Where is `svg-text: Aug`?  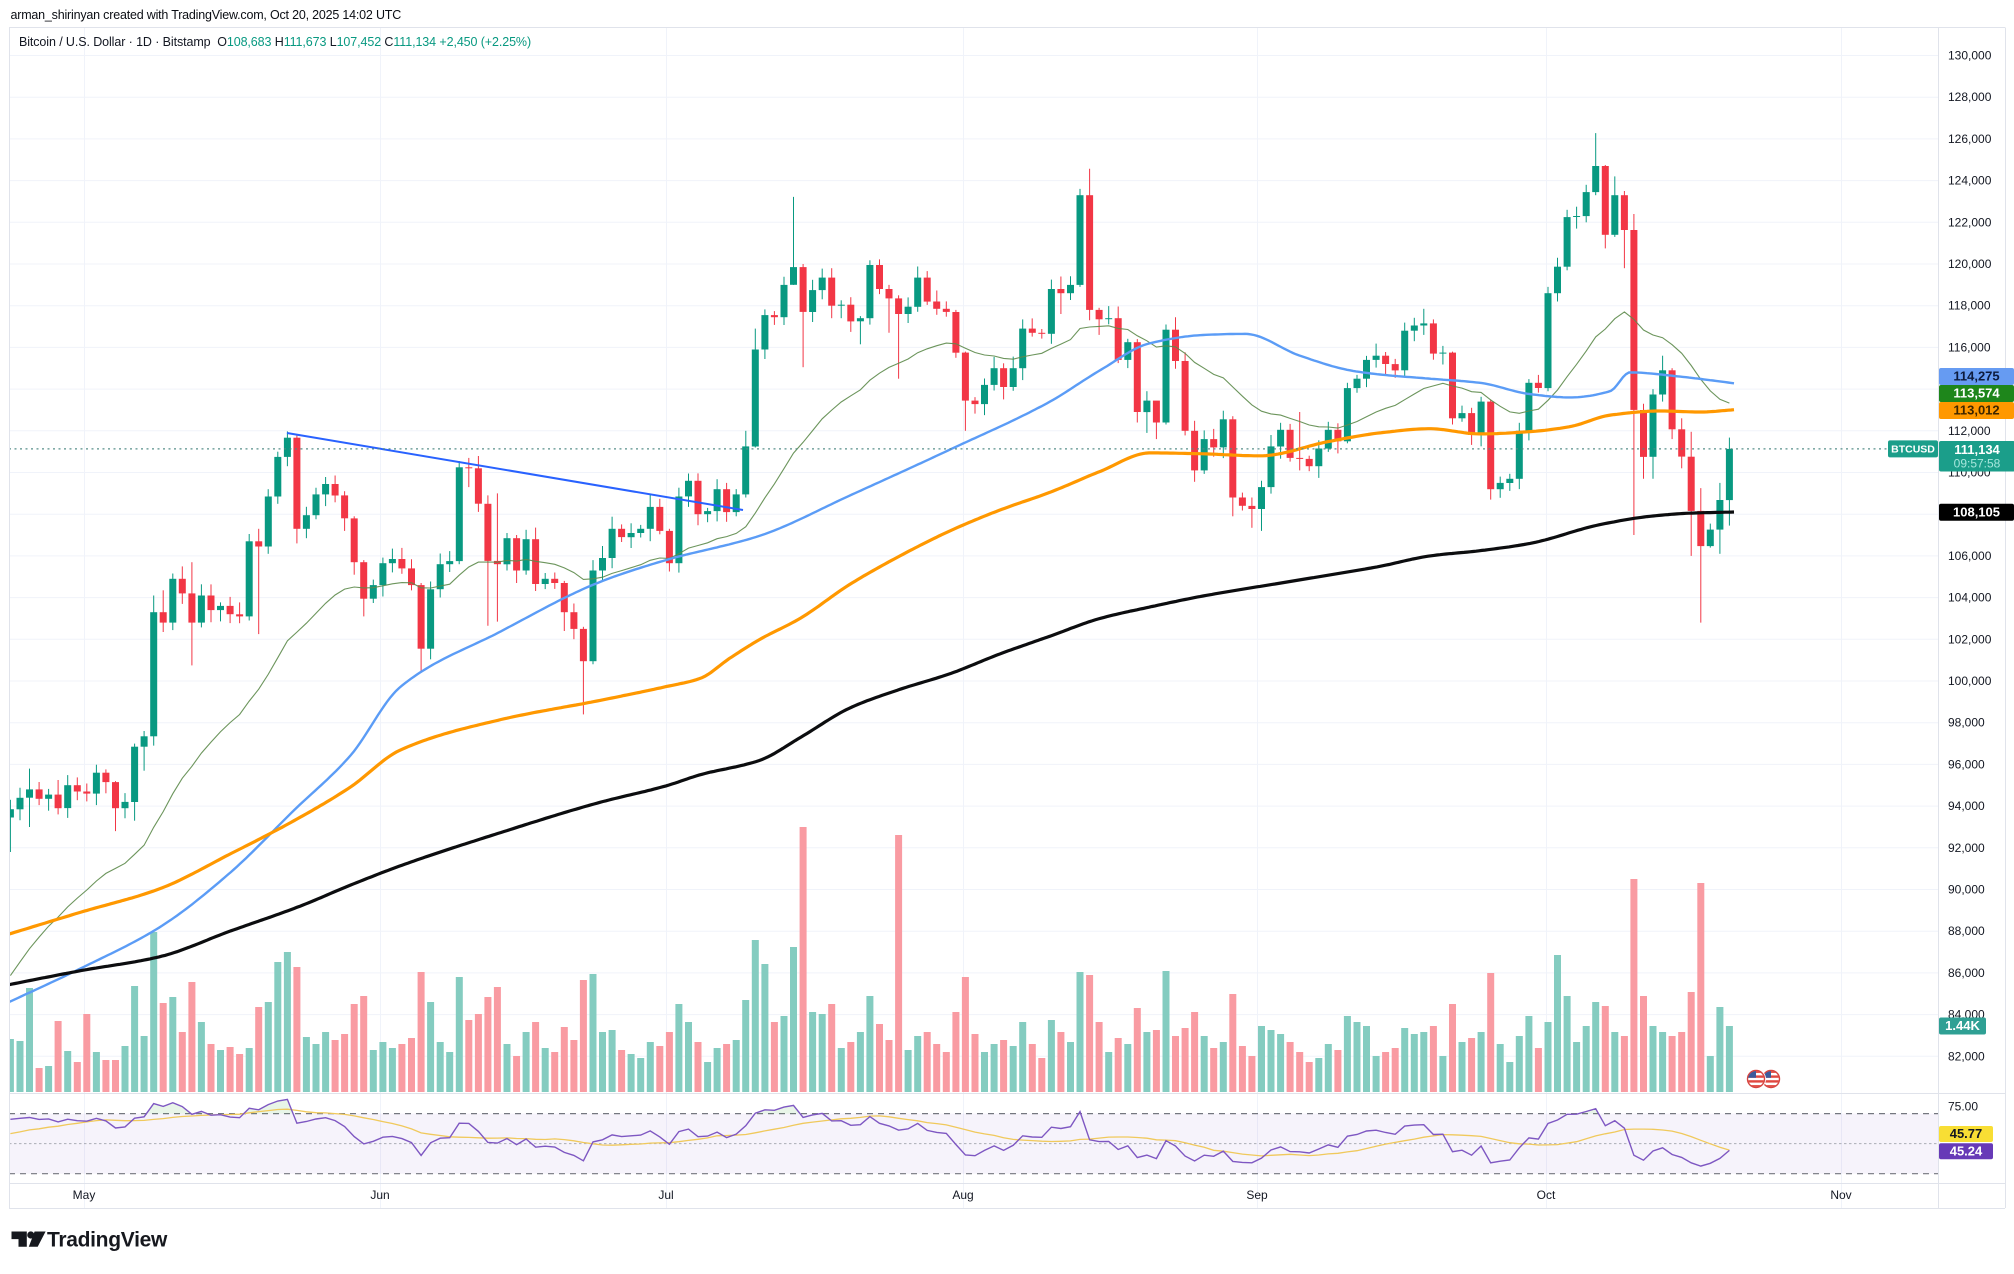
svg-text: Aug is located at coordinates (962, 1195).